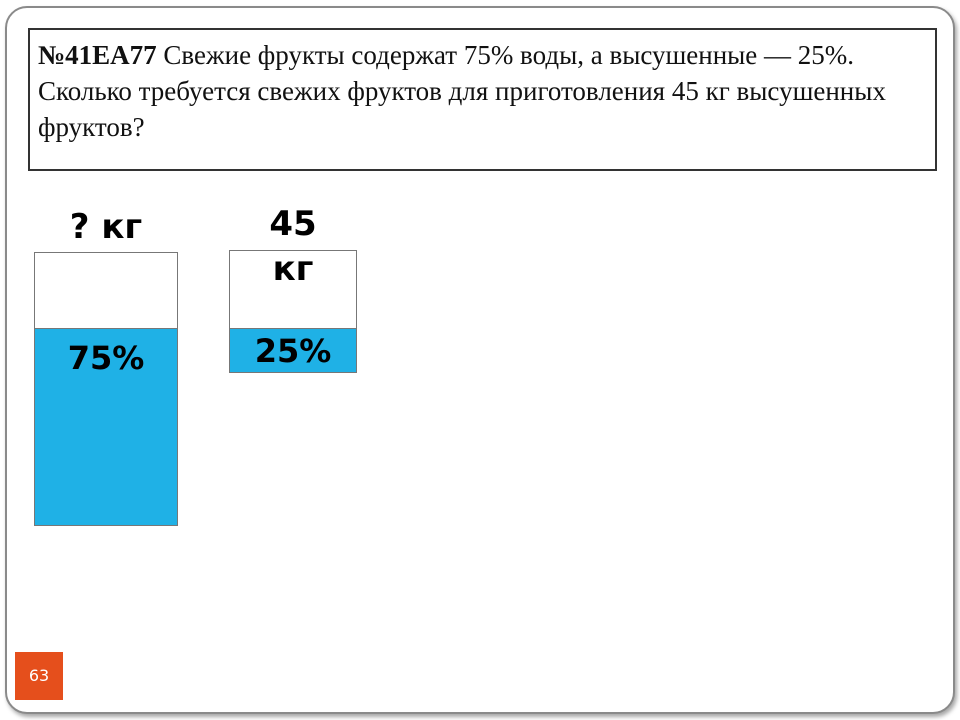 Image resolution: width=960 pixels, height=720 pixels. I want to click on water-fill: 25%, so click(293, 350).